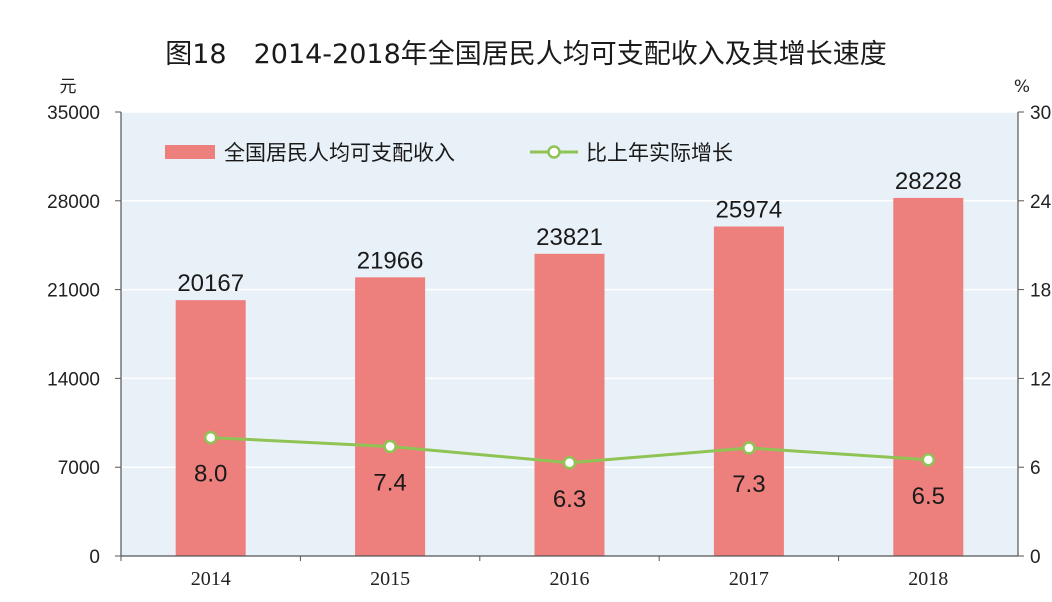 The height and width of the screenshot is (602, 1052). I want to click on chart-title: 图18 2014-2018年全国居民人均可支配收入及其增长速度, so click(526, 54).